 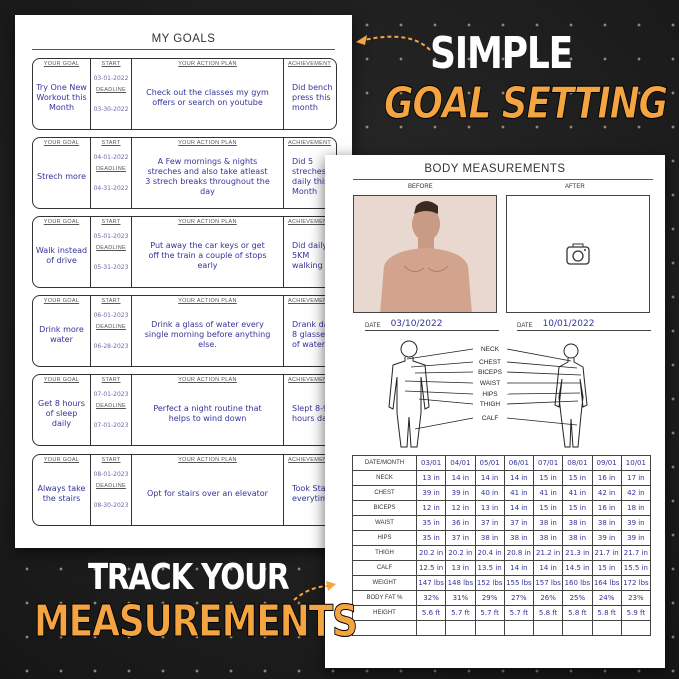 What do you see at coordinates (636, 508) in the screenshot?
I see `measurement-cell: 18 in` at bounding box center [636, 508].